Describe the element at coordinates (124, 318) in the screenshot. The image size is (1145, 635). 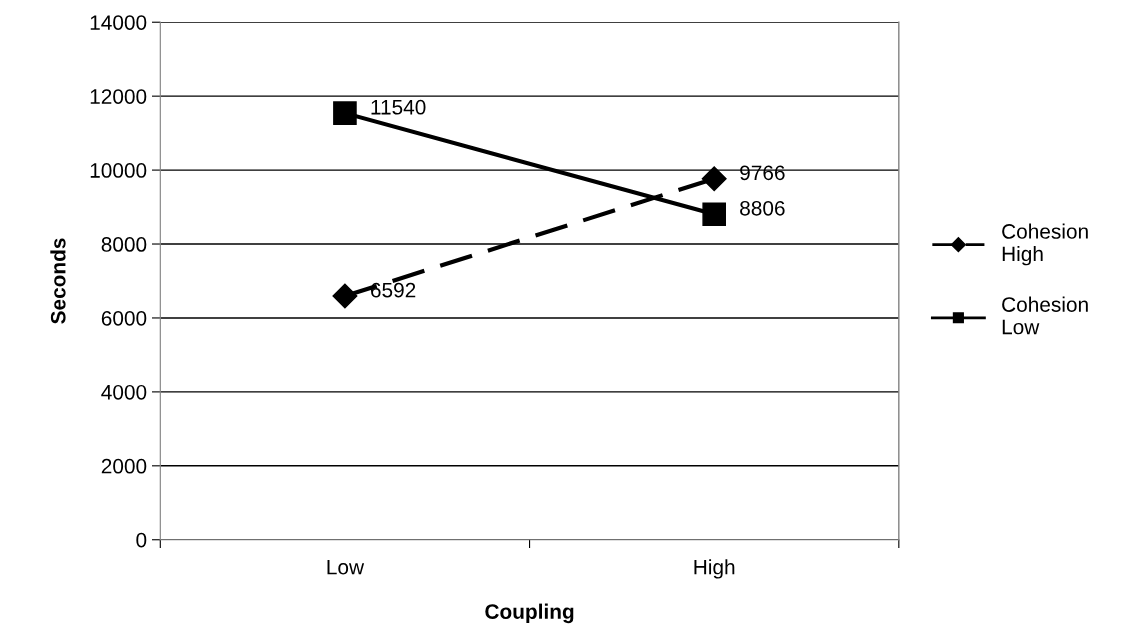
I see `y-tick-label: 6000` at that location.